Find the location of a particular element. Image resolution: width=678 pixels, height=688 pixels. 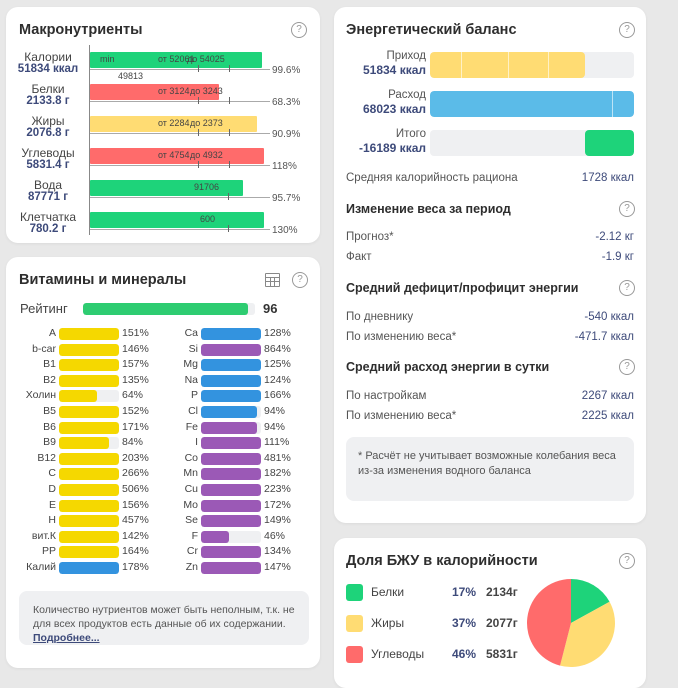

row-label: По изменению веса* is located at coordinates (401, 416).